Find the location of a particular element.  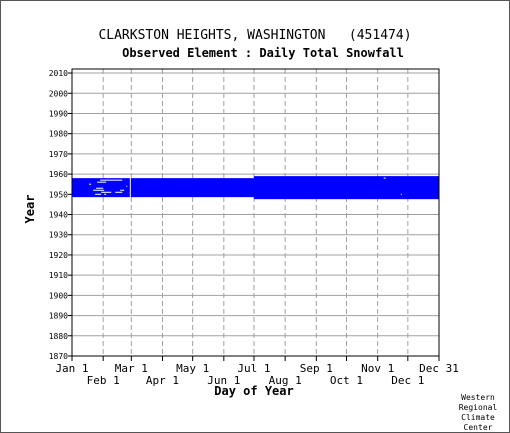

y-tick-label: 1890 is located at coordinates (58, 316).